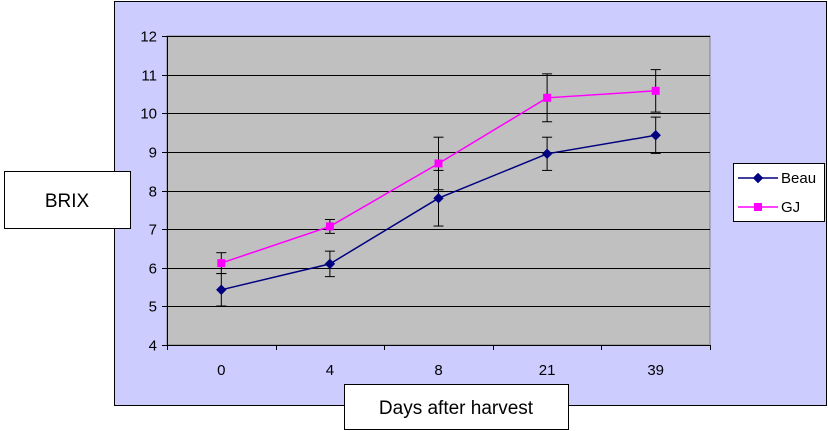 This screenshot has height=431, width=828. Describe the element at coordinates (798, 178) in the screenshot. I see `legend-label: Beau` at that location.